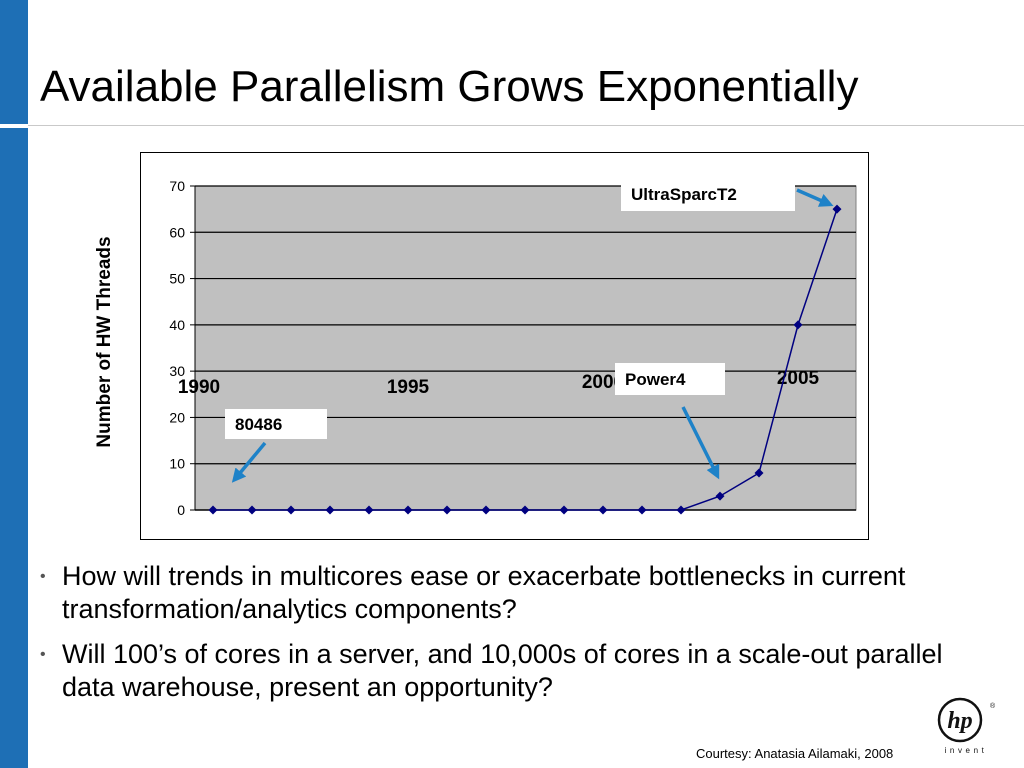  I want to click on y-axis-label: Number of HW Threads, so click(104, 342).